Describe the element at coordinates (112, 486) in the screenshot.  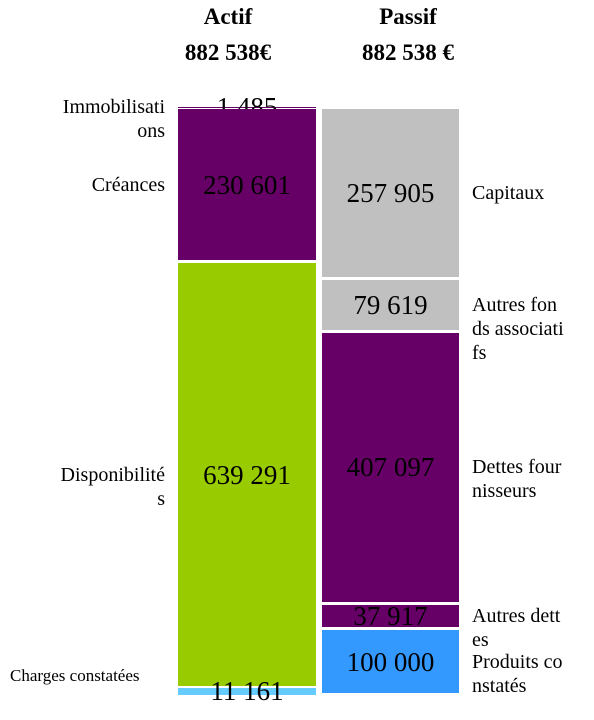
I see `segment-name: Disponibilités` at that location.